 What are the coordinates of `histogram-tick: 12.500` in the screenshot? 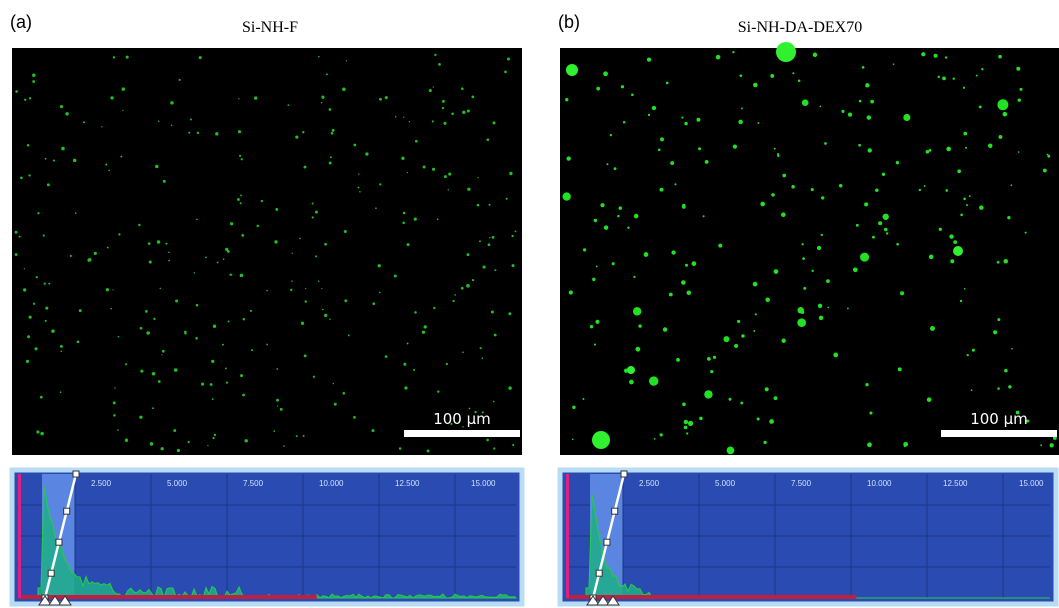 It's located at (955, 483).